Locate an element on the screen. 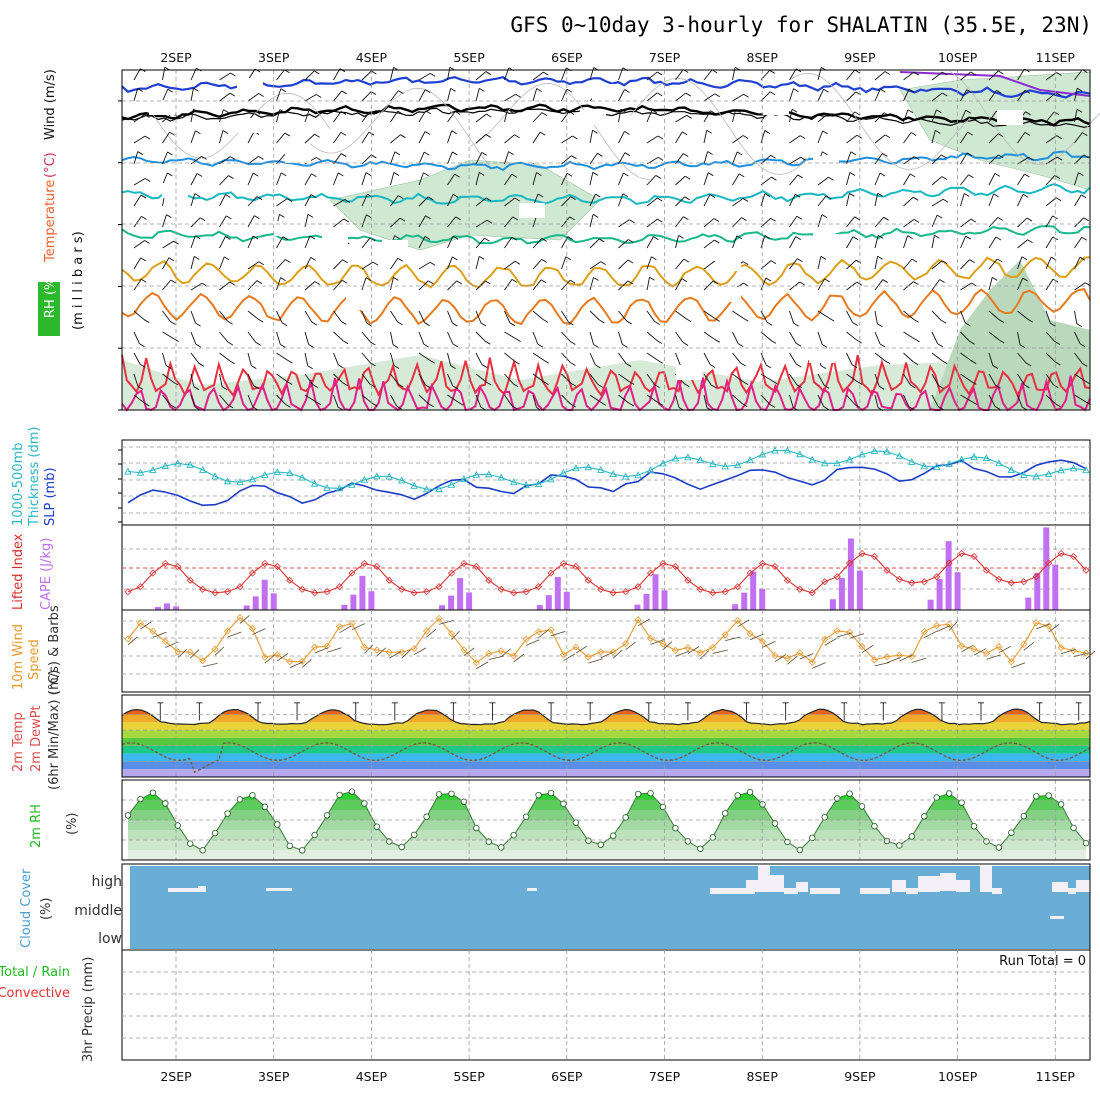 The image size is (1100, 1100). lifted-index-label: Lifted Index is located at coordinates (18, 571).